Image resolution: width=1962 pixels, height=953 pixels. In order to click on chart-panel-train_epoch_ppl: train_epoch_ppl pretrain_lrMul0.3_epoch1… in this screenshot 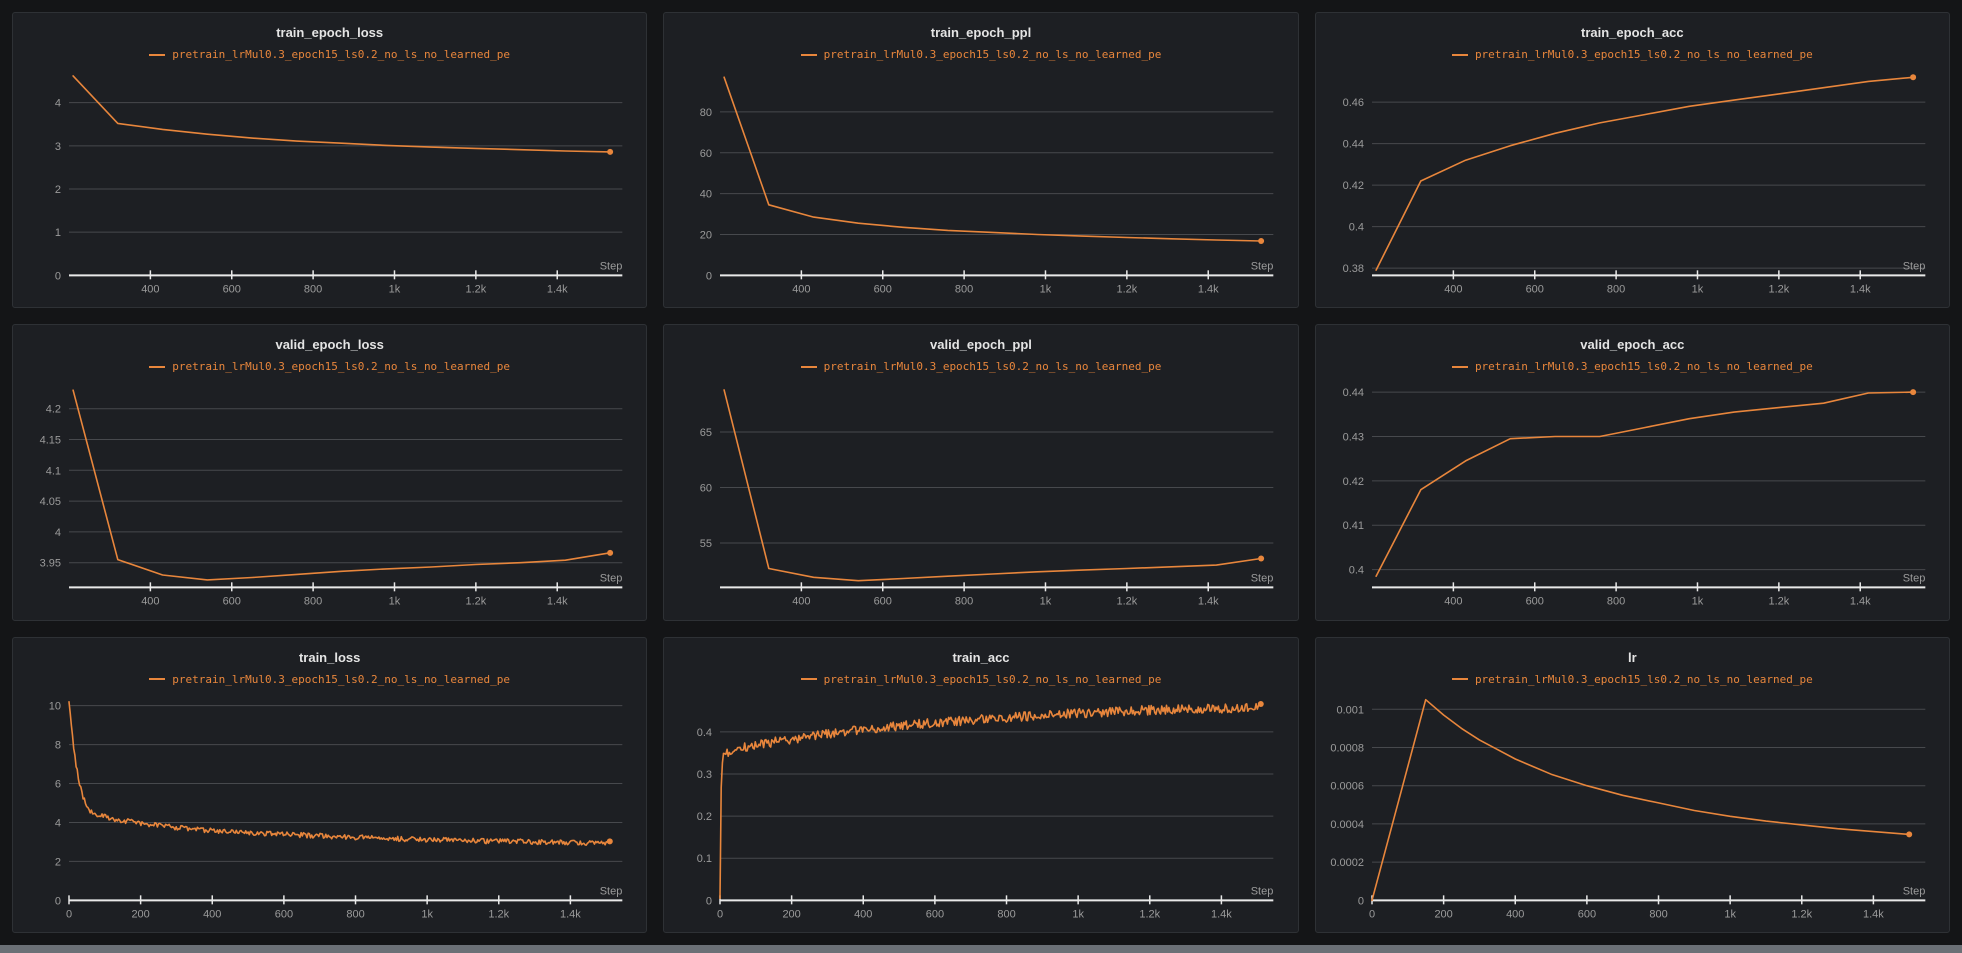, I will do `click(981, 160)`.